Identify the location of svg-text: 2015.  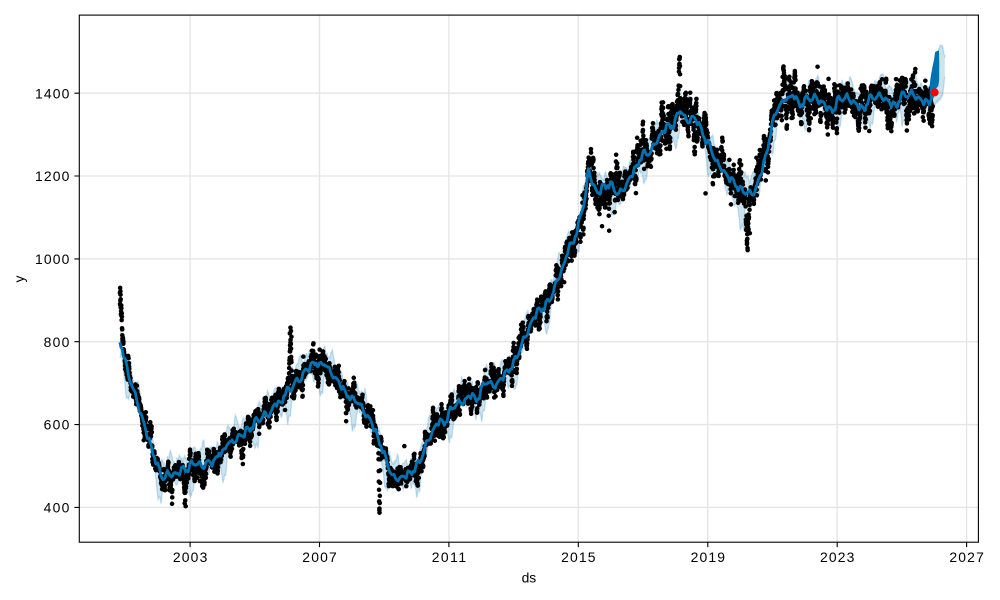
(578, 557).